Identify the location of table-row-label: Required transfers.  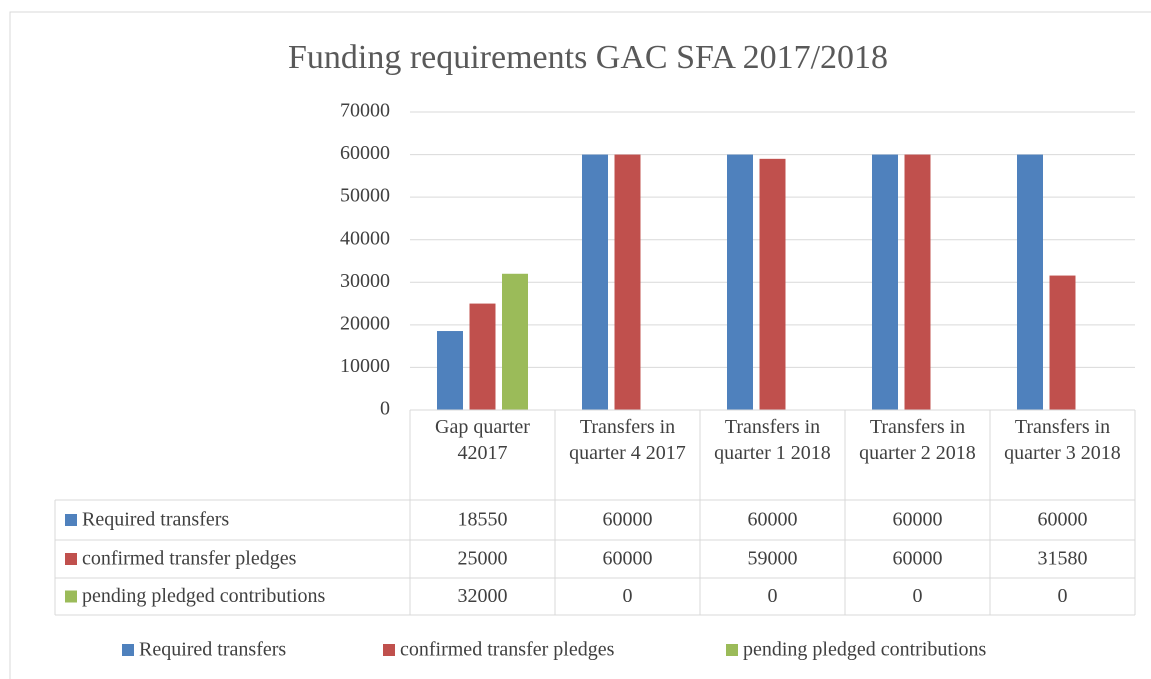
(155, 520).